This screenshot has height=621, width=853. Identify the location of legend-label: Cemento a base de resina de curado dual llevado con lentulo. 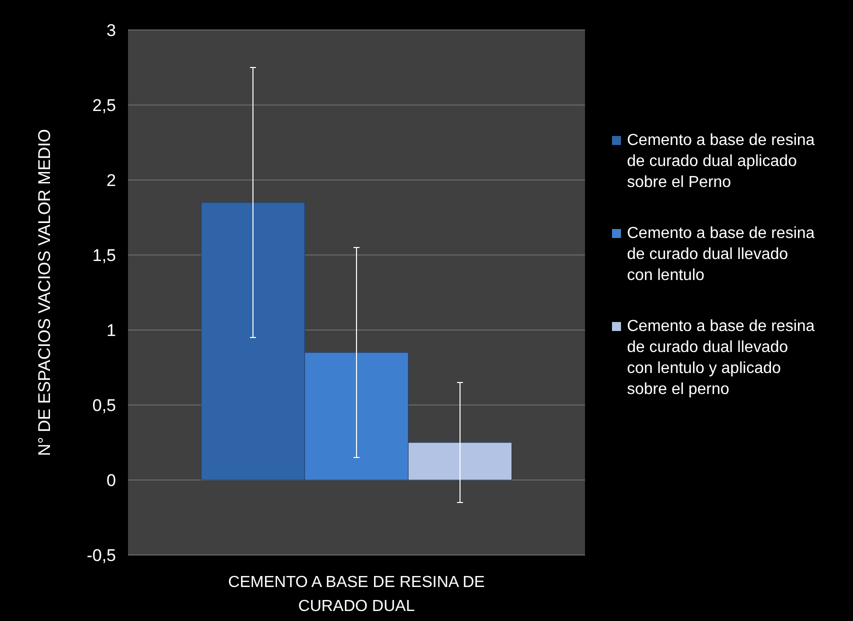
(721, 254).